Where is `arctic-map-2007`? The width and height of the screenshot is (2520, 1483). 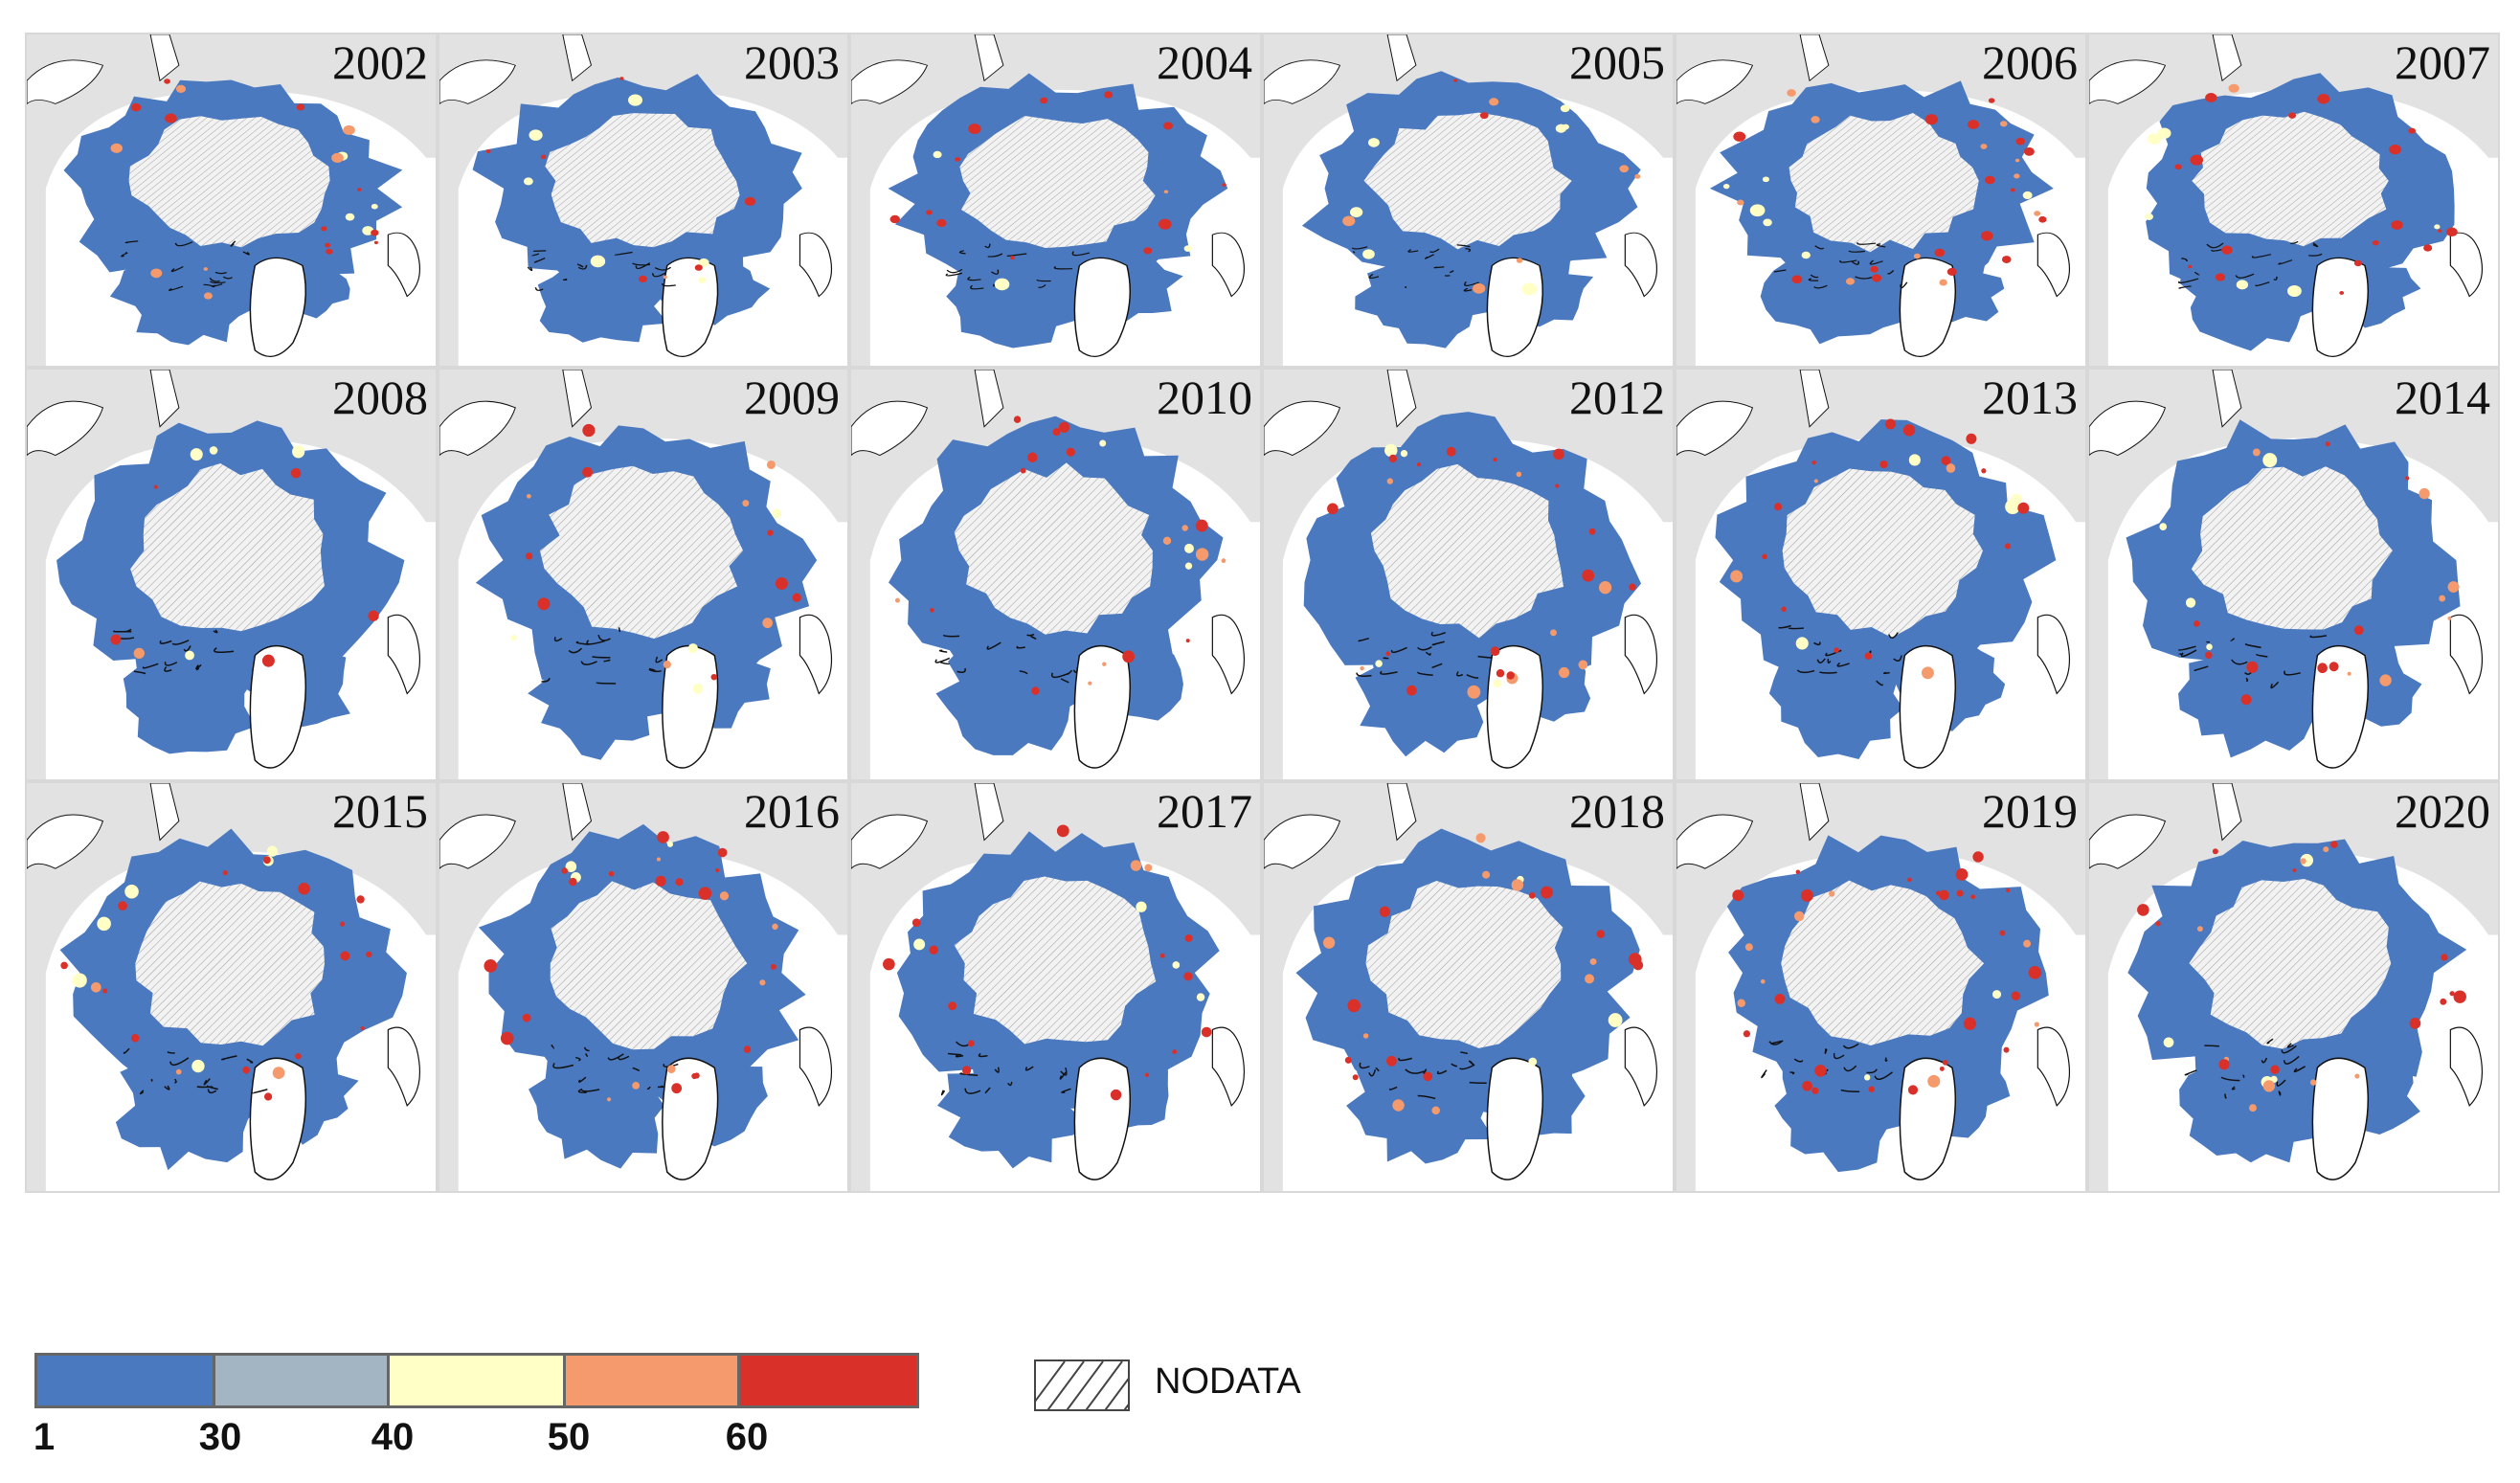 arctic-map-2007 is located at coordinates (2293, 200).